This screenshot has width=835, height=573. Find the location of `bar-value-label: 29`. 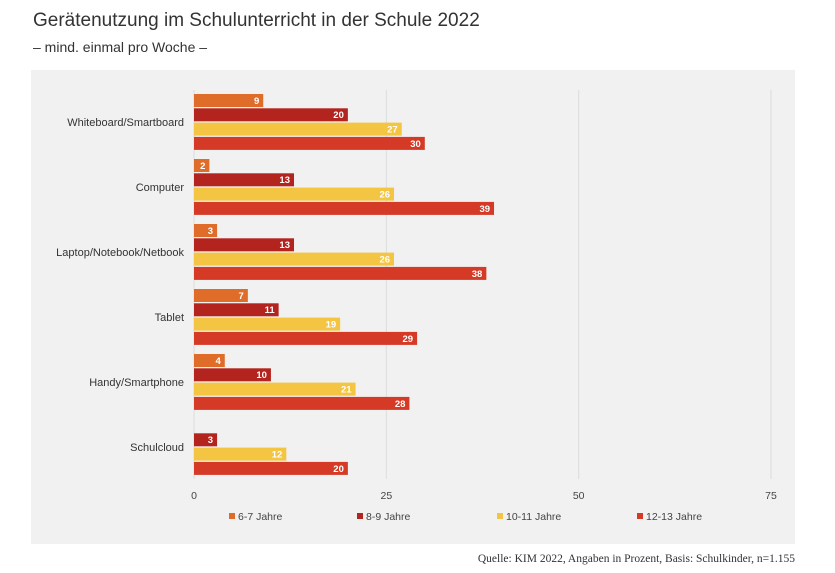

bar-value-label: 29 is located at coordinates (408, 339).